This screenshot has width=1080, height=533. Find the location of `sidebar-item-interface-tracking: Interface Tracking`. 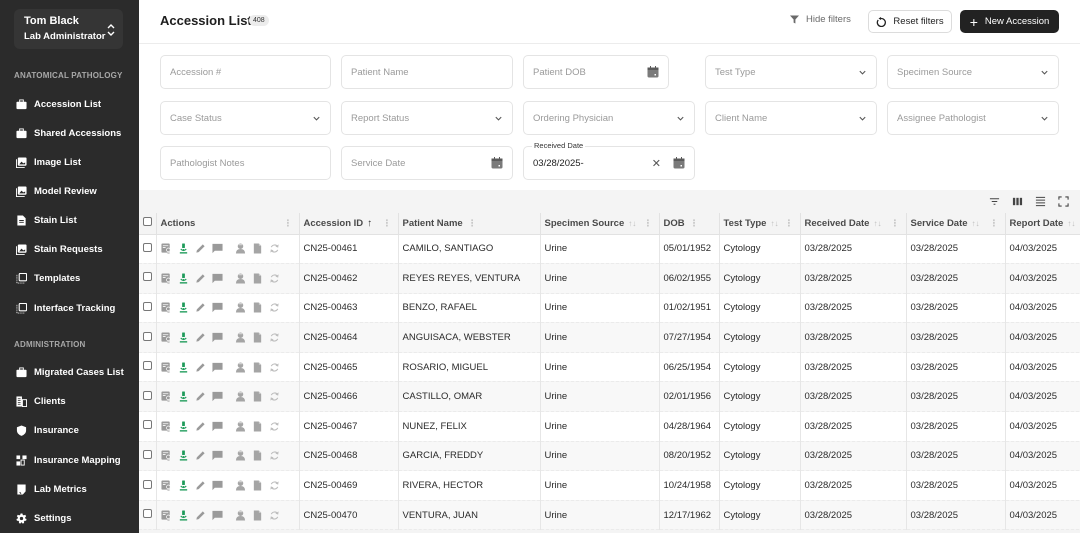

sidebar-item-interface-tracking: Interface Tracking is located at coordinates (65, 308).